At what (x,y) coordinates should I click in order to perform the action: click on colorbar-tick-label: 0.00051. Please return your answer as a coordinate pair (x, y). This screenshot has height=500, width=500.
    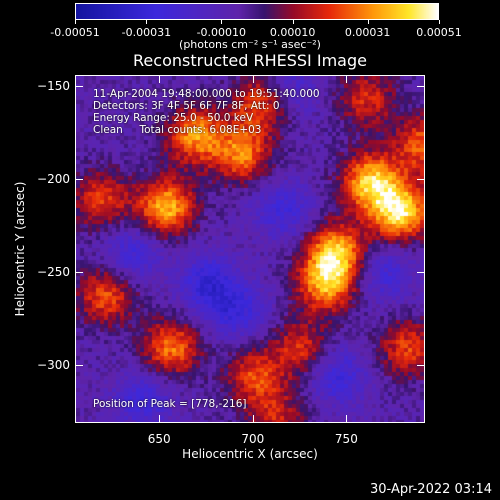
    Looking at the image, I should click on (439, 32).